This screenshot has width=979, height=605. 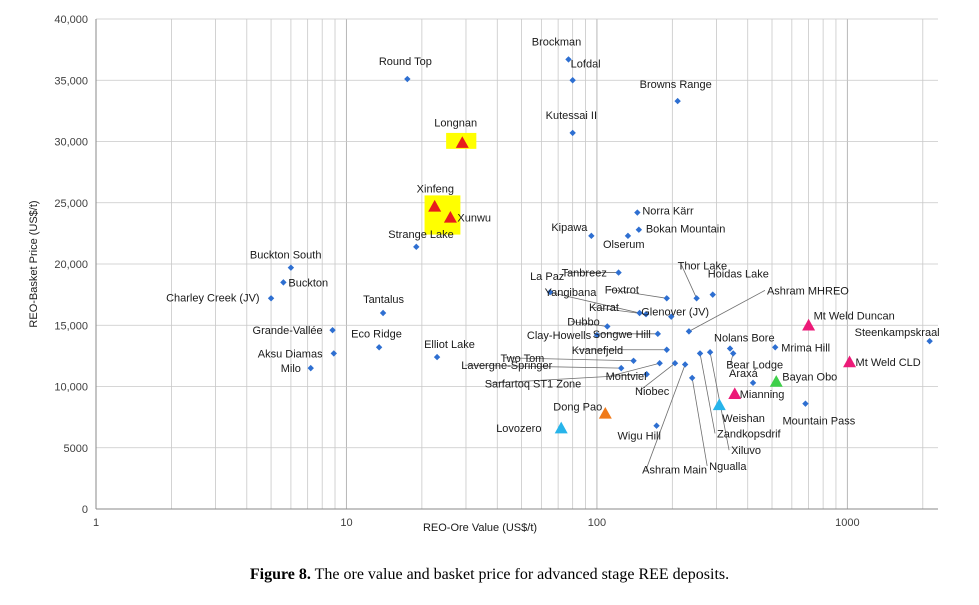 What do you see at coordinates (622, 335) in the screenshot?
I see `label-songwe-hill: Songwe Hill` at bounding box center [622, 335].